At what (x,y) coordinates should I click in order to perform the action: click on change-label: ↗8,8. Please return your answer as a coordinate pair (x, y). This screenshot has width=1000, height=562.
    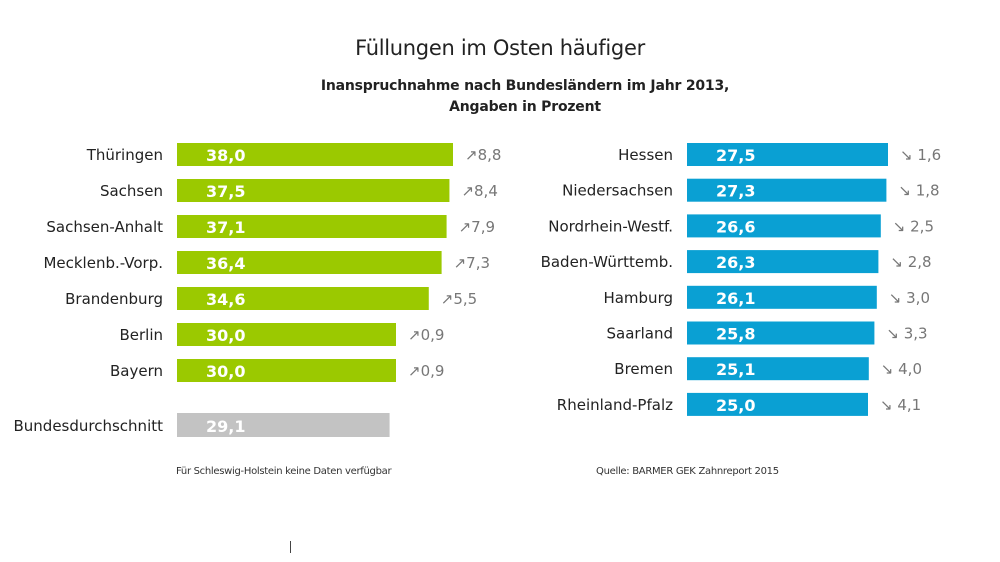
    Looking at the image, I should click on (483, 155).